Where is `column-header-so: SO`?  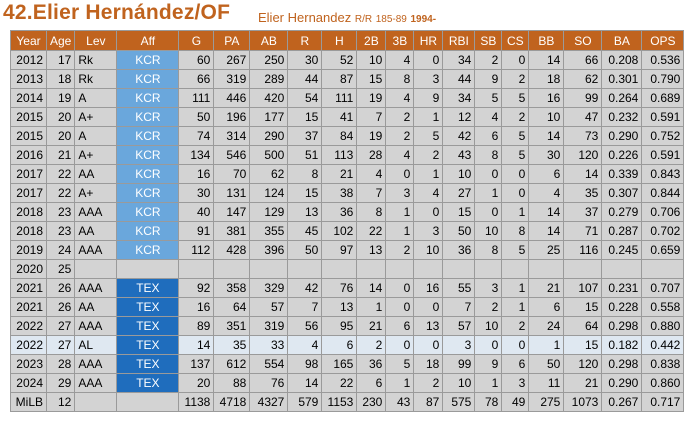
column-header-so: SO is located at coordinates (583, 40).